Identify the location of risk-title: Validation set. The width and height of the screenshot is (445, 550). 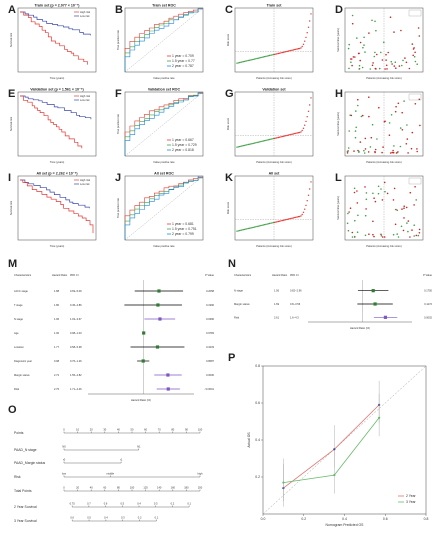
(274, 90).